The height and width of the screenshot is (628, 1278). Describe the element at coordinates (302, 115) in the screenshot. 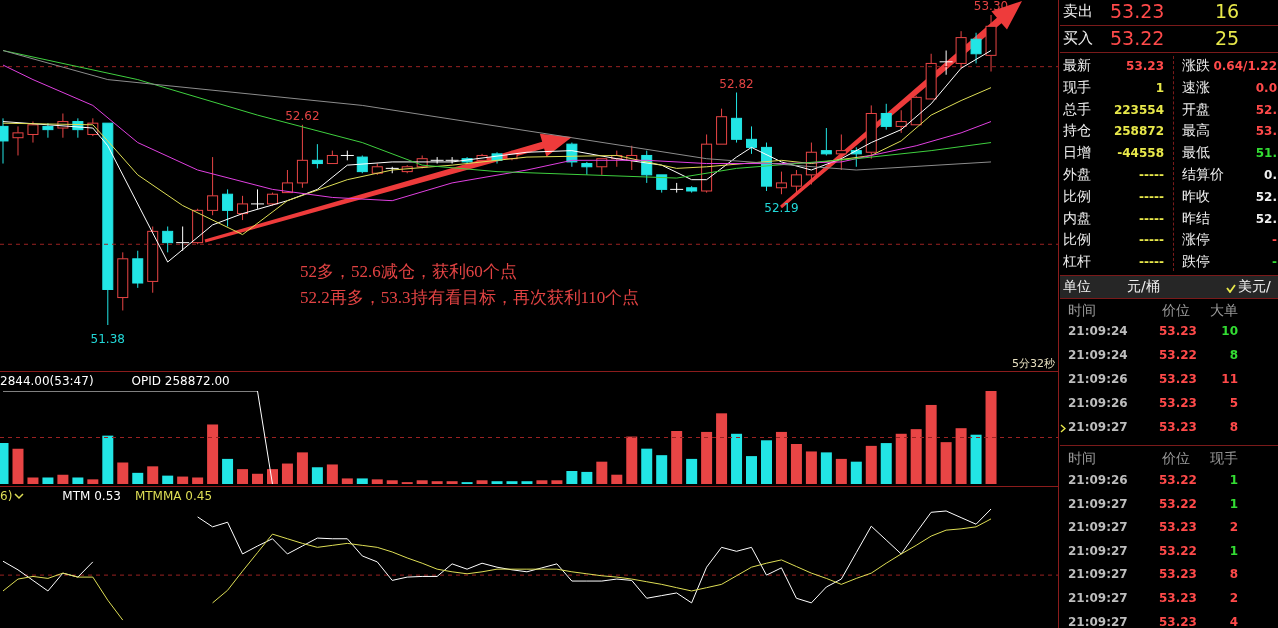

I see `annotation: 52.62` at that location.